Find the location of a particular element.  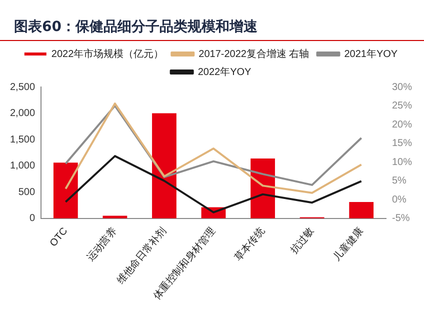

y-tick-label: 500 is located at coordinates (27, 192).